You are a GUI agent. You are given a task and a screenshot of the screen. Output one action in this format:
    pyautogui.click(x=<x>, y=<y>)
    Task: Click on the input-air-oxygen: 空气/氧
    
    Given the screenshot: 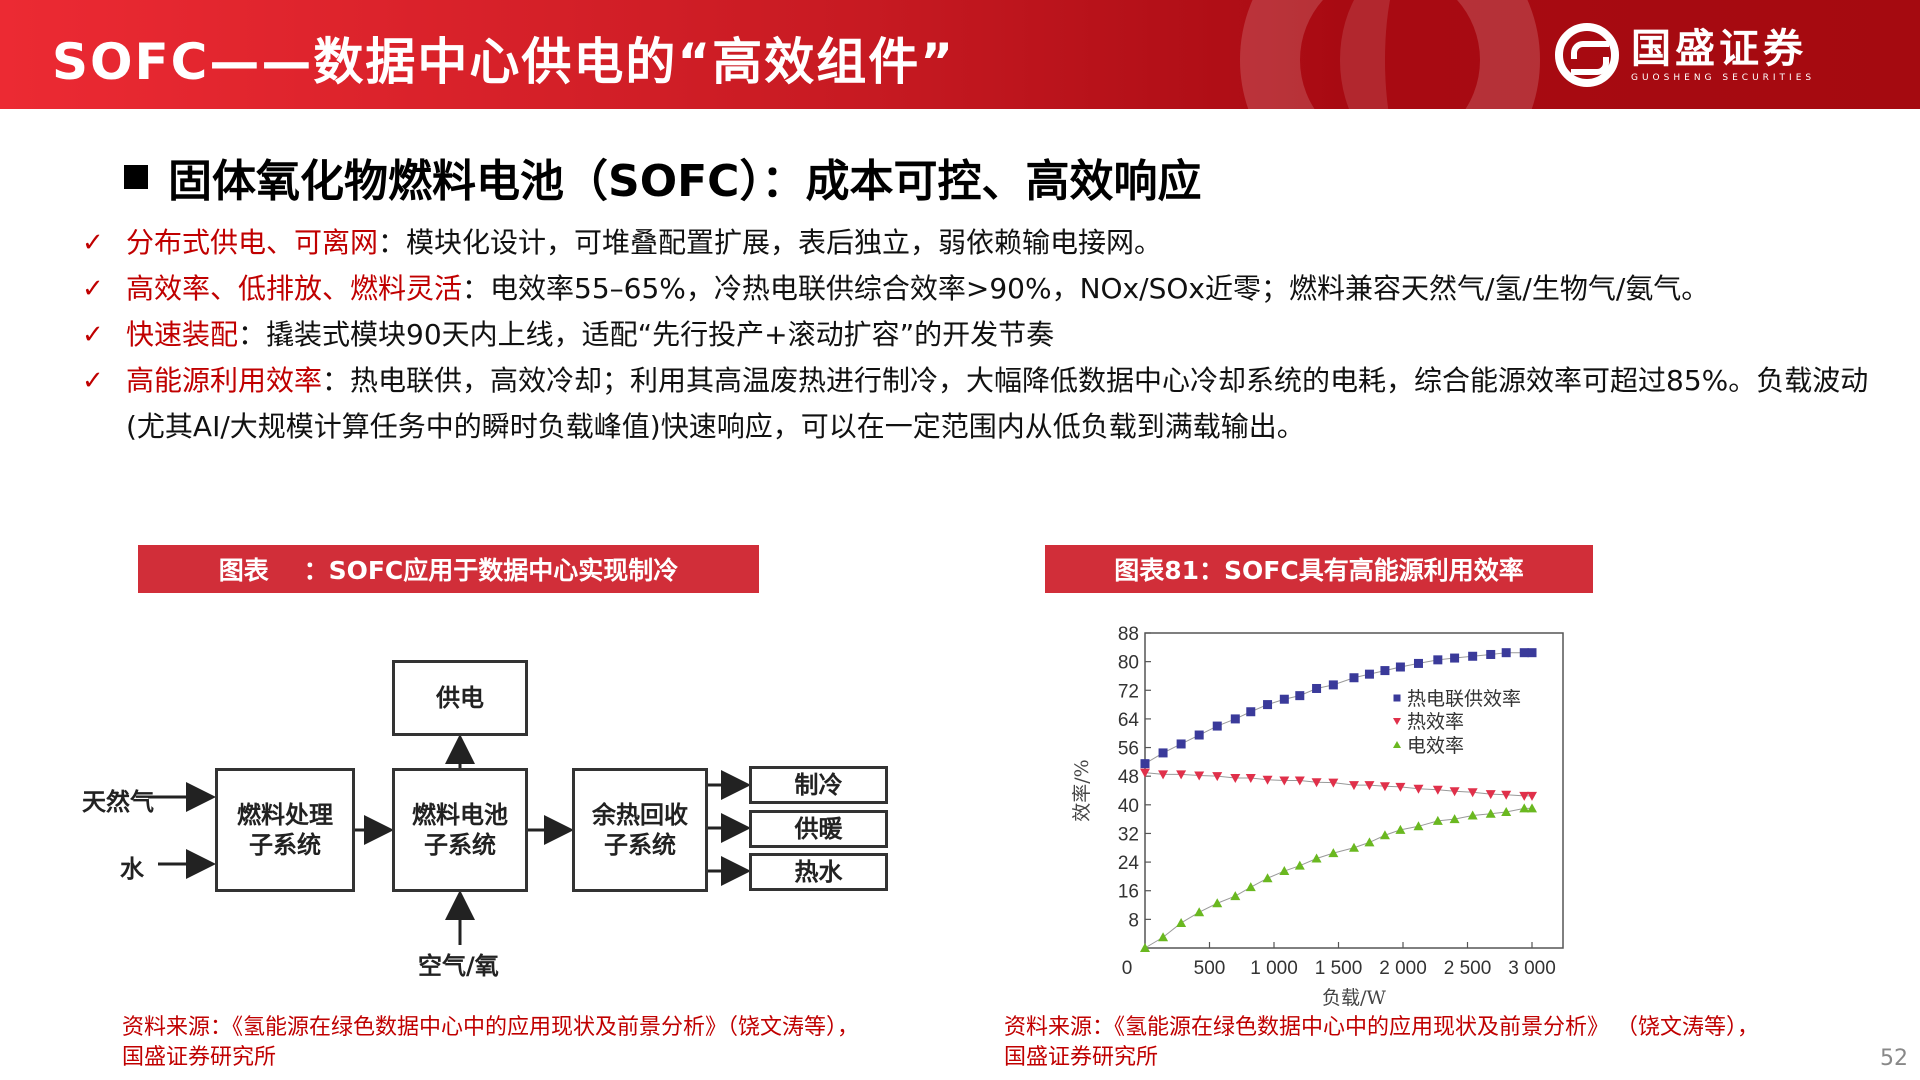 What is the action you would take?
    pyautogui.click(x=458, y=966)
    